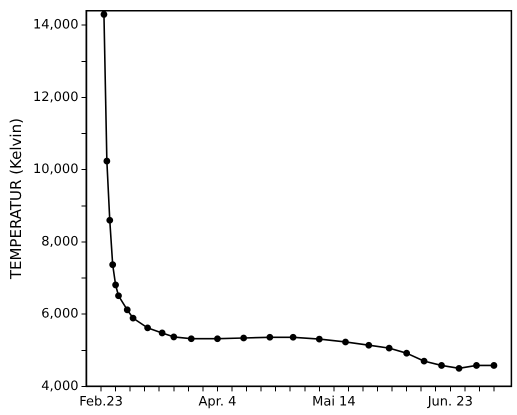  Describe the element at coordinates (55, 97) in the screenshot. I see `y-tick-label: 12,000` at that location.